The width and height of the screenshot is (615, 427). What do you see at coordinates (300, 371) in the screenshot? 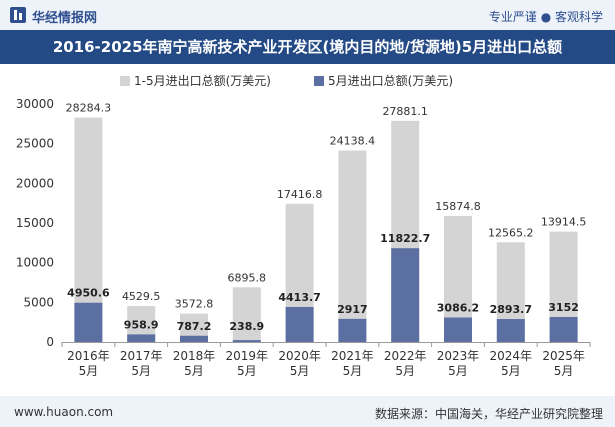
I see `x-tick-label-4-1: 5月` at bounding box center [300, 371].